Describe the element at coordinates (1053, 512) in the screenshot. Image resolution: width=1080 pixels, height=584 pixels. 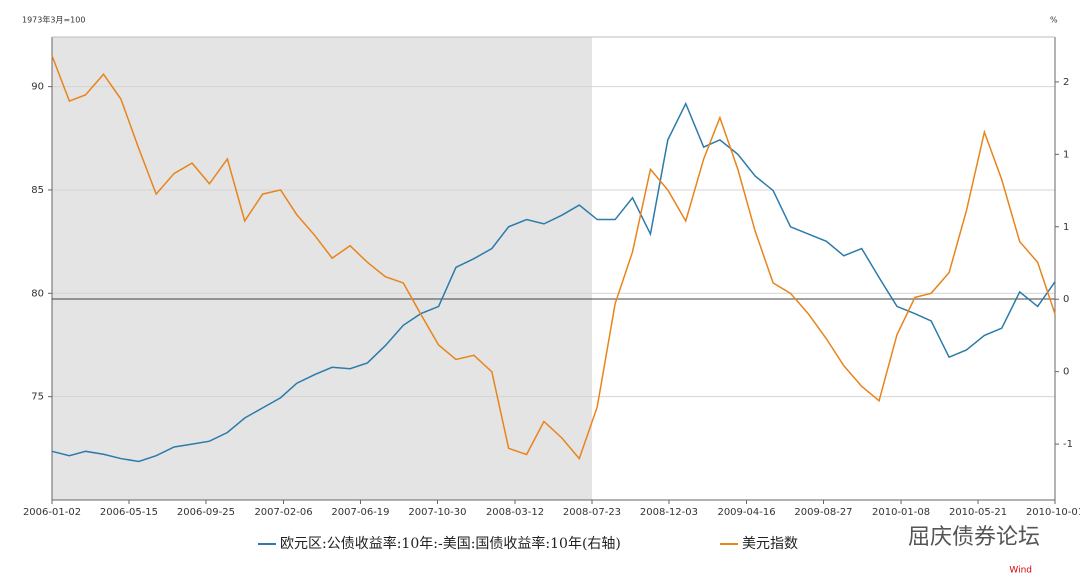
I see `x-tick-label: 2010-10-01` at that location.